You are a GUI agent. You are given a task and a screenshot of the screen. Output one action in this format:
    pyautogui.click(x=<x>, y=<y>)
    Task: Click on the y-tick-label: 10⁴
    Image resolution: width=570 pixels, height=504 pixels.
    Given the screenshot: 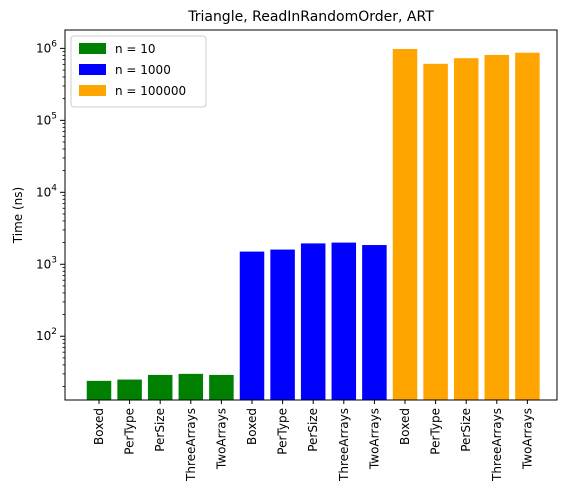 What is the action you would take?
    pyautogui.click(x=46, y=191)
    